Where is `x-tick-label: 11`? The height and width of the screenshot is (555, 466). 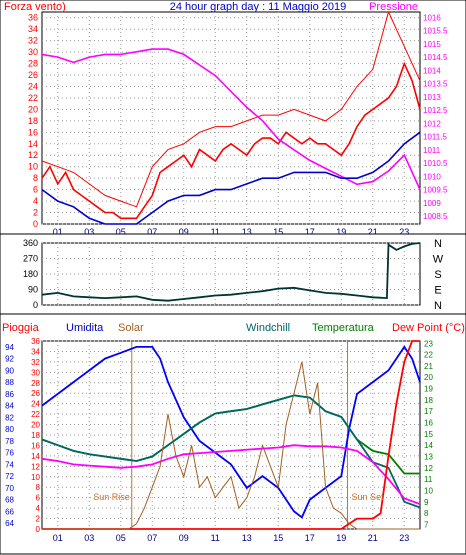
x-tick-label: 11 is located at coordinates (215, 232).